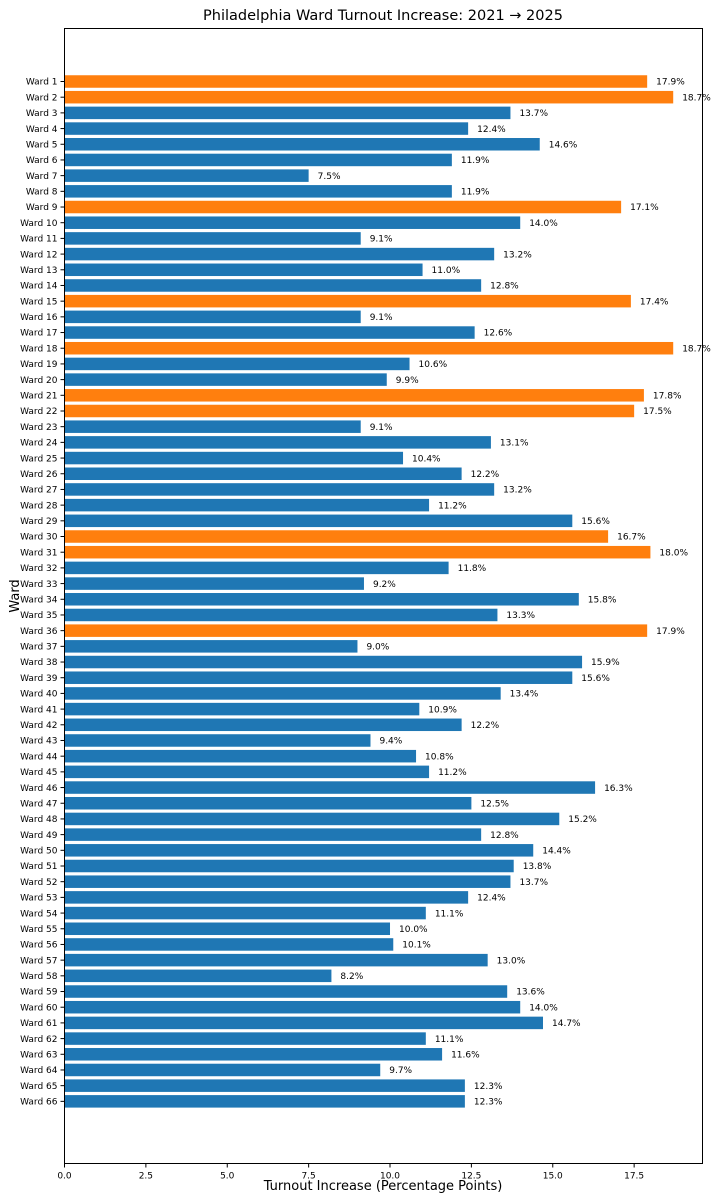 The width and height of the screenshot is (720, 1200). Describe the element at coordinates (657, 412) in the screenshot. I see `data-label: 17.5%` at that location.